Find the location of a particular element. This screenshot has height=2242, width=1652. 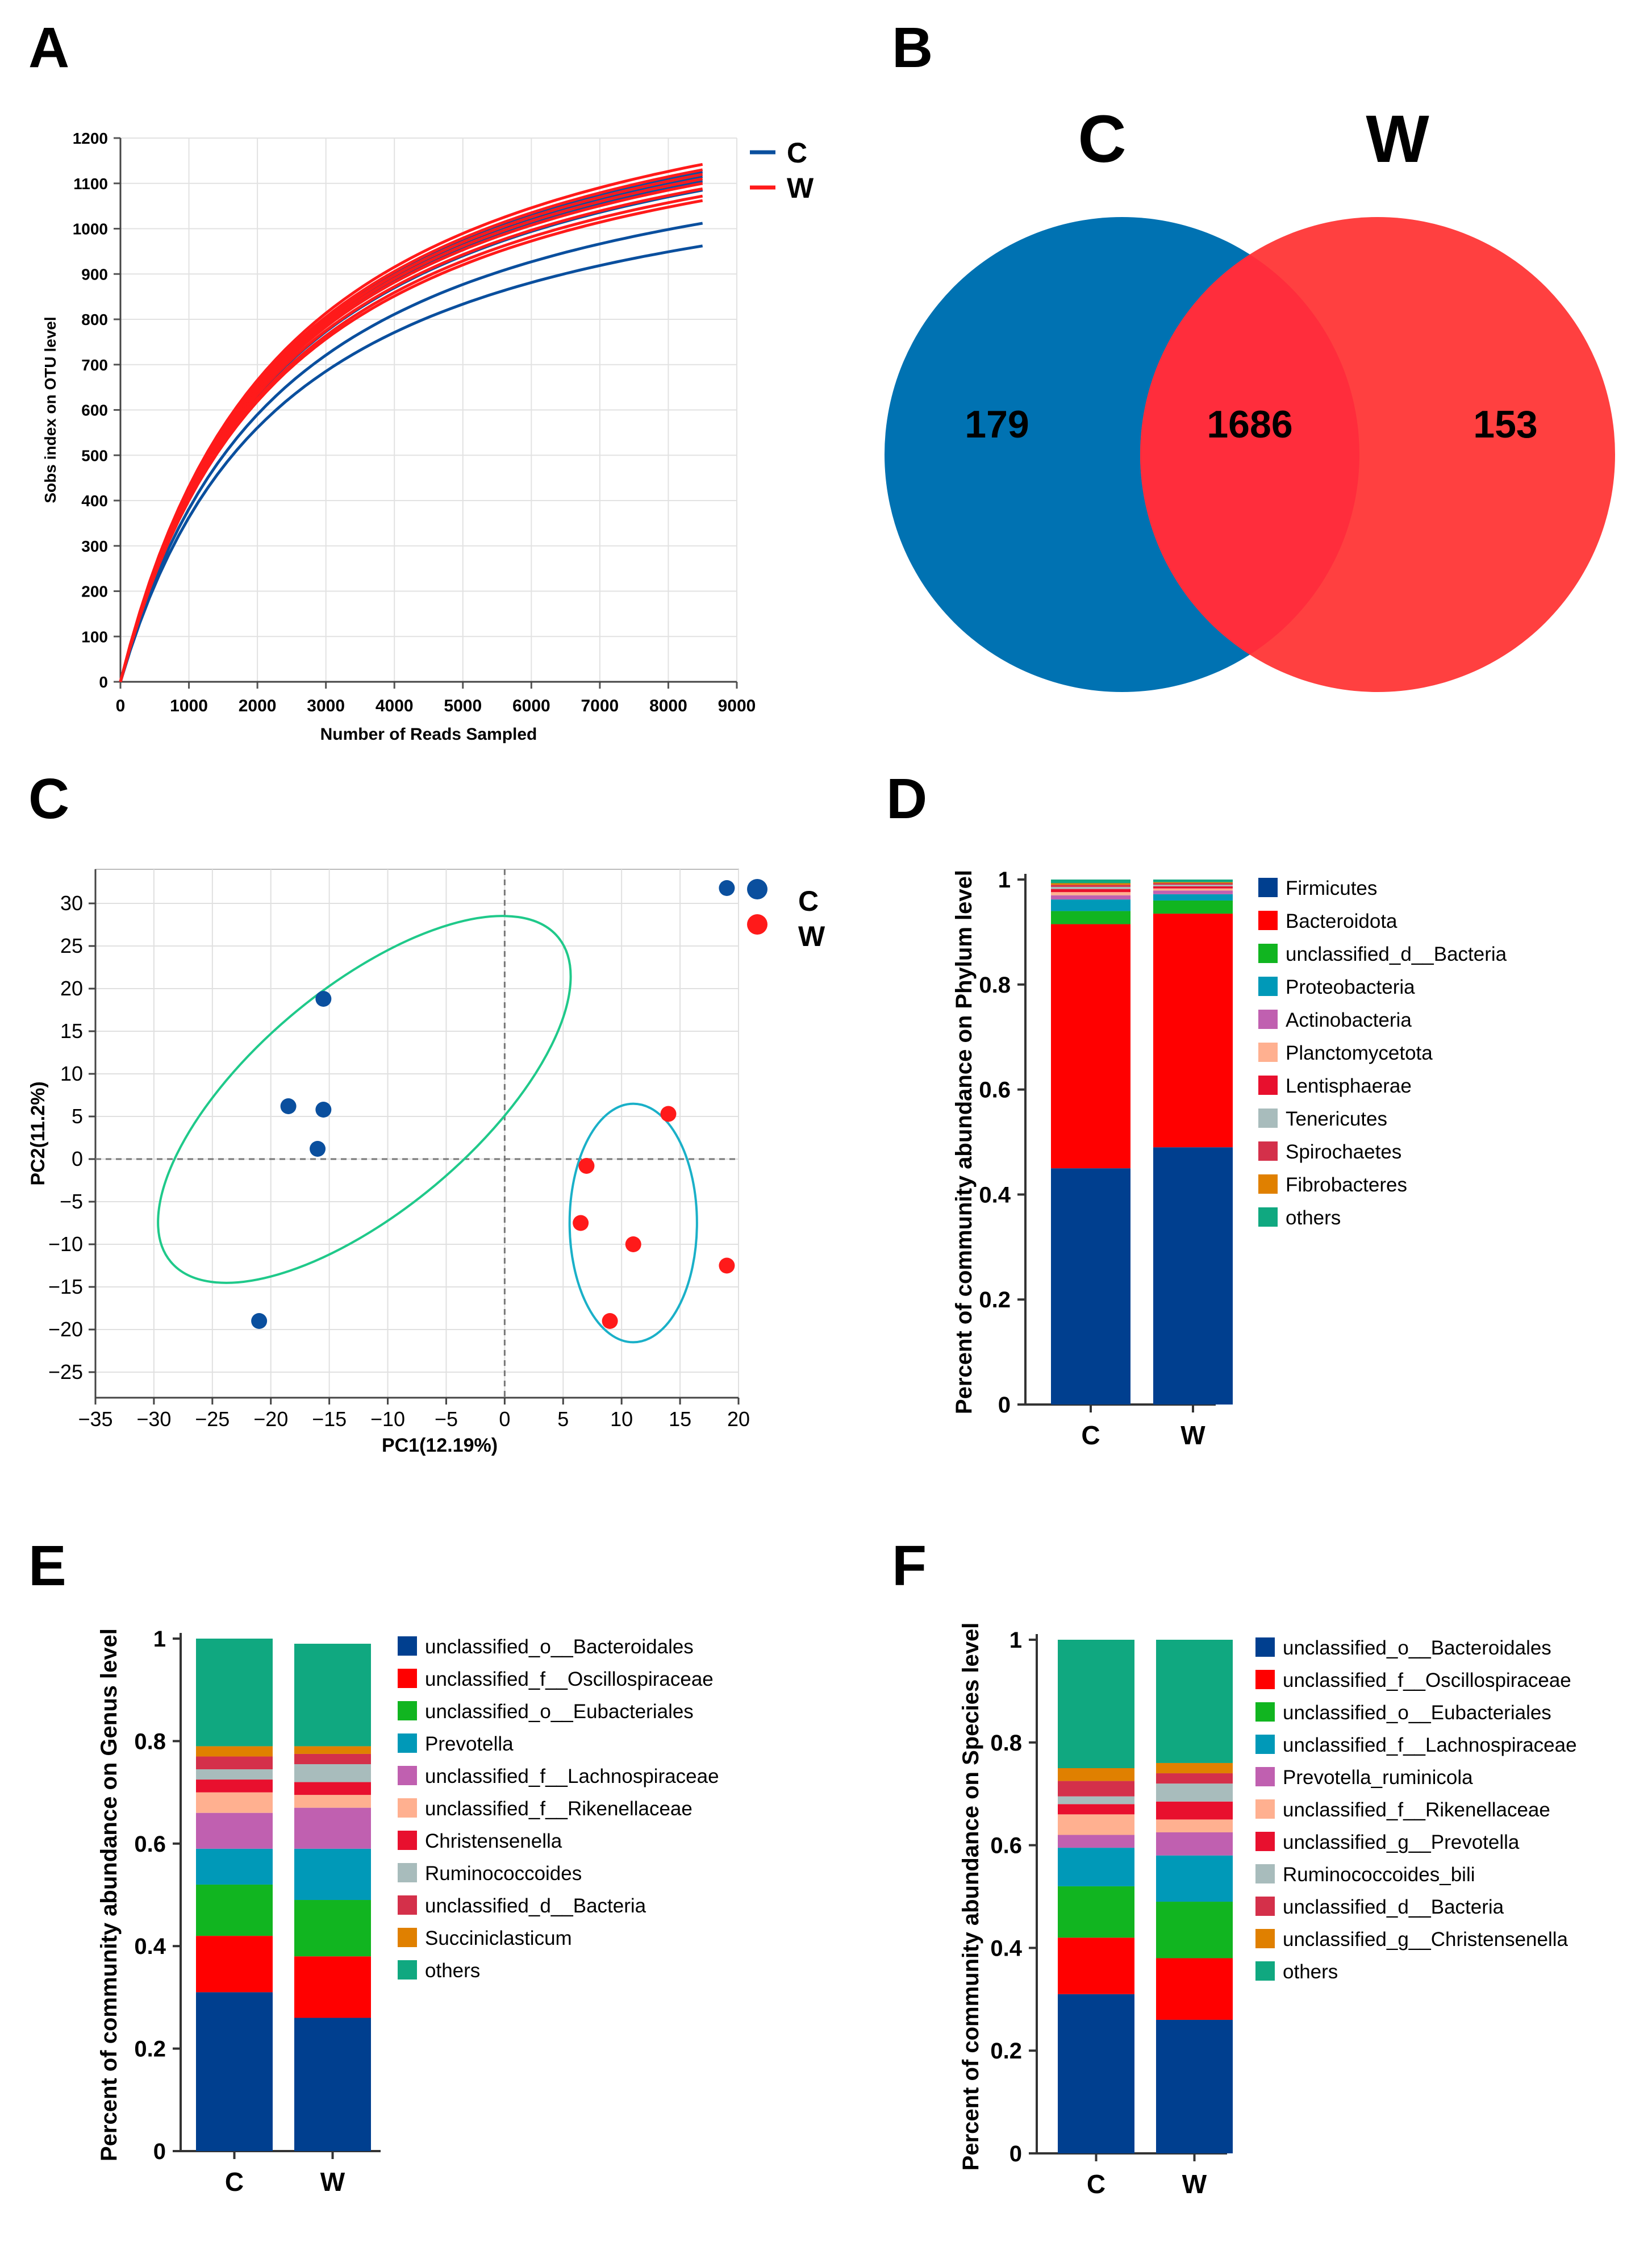

venn-overlap is located at coordinates (1249, 454).